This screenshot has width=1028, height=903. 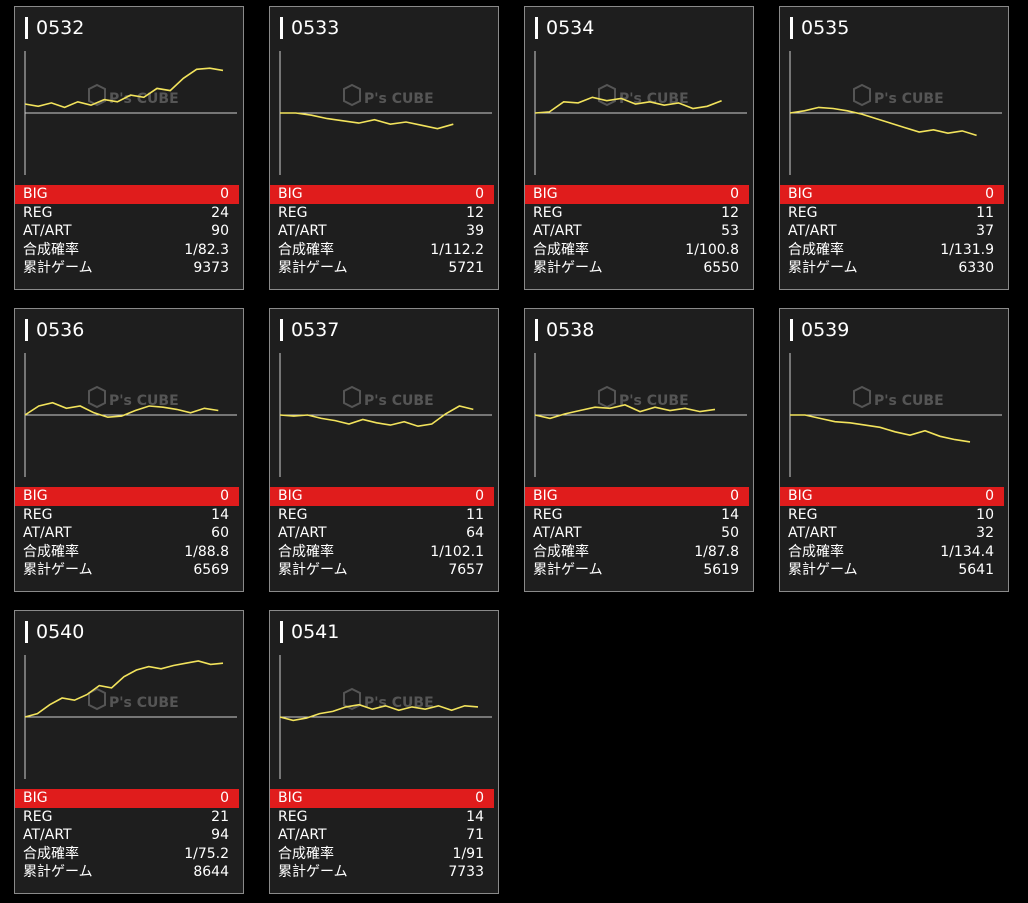 I want to click on rate-row: 合成確率 1/131.9, so click(x=894, y=250).